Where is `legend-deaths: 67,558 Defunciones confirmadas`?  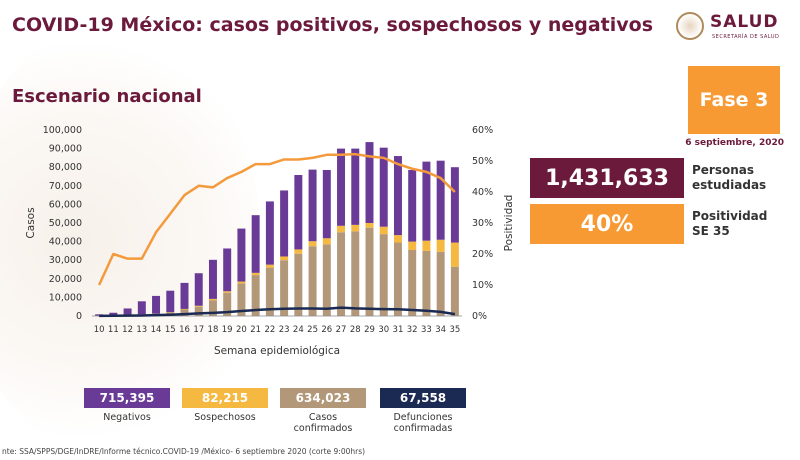
legend-deaths: 67,558 Defunciones confirmadas is located at coordinates (423, 411).